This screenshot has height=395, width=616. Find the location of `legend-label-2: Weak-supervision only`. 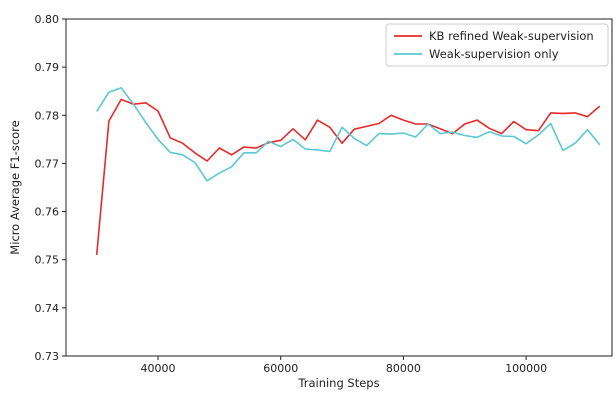

legend-label-2: Weak-supervision only is located at coordinates (494, 54).